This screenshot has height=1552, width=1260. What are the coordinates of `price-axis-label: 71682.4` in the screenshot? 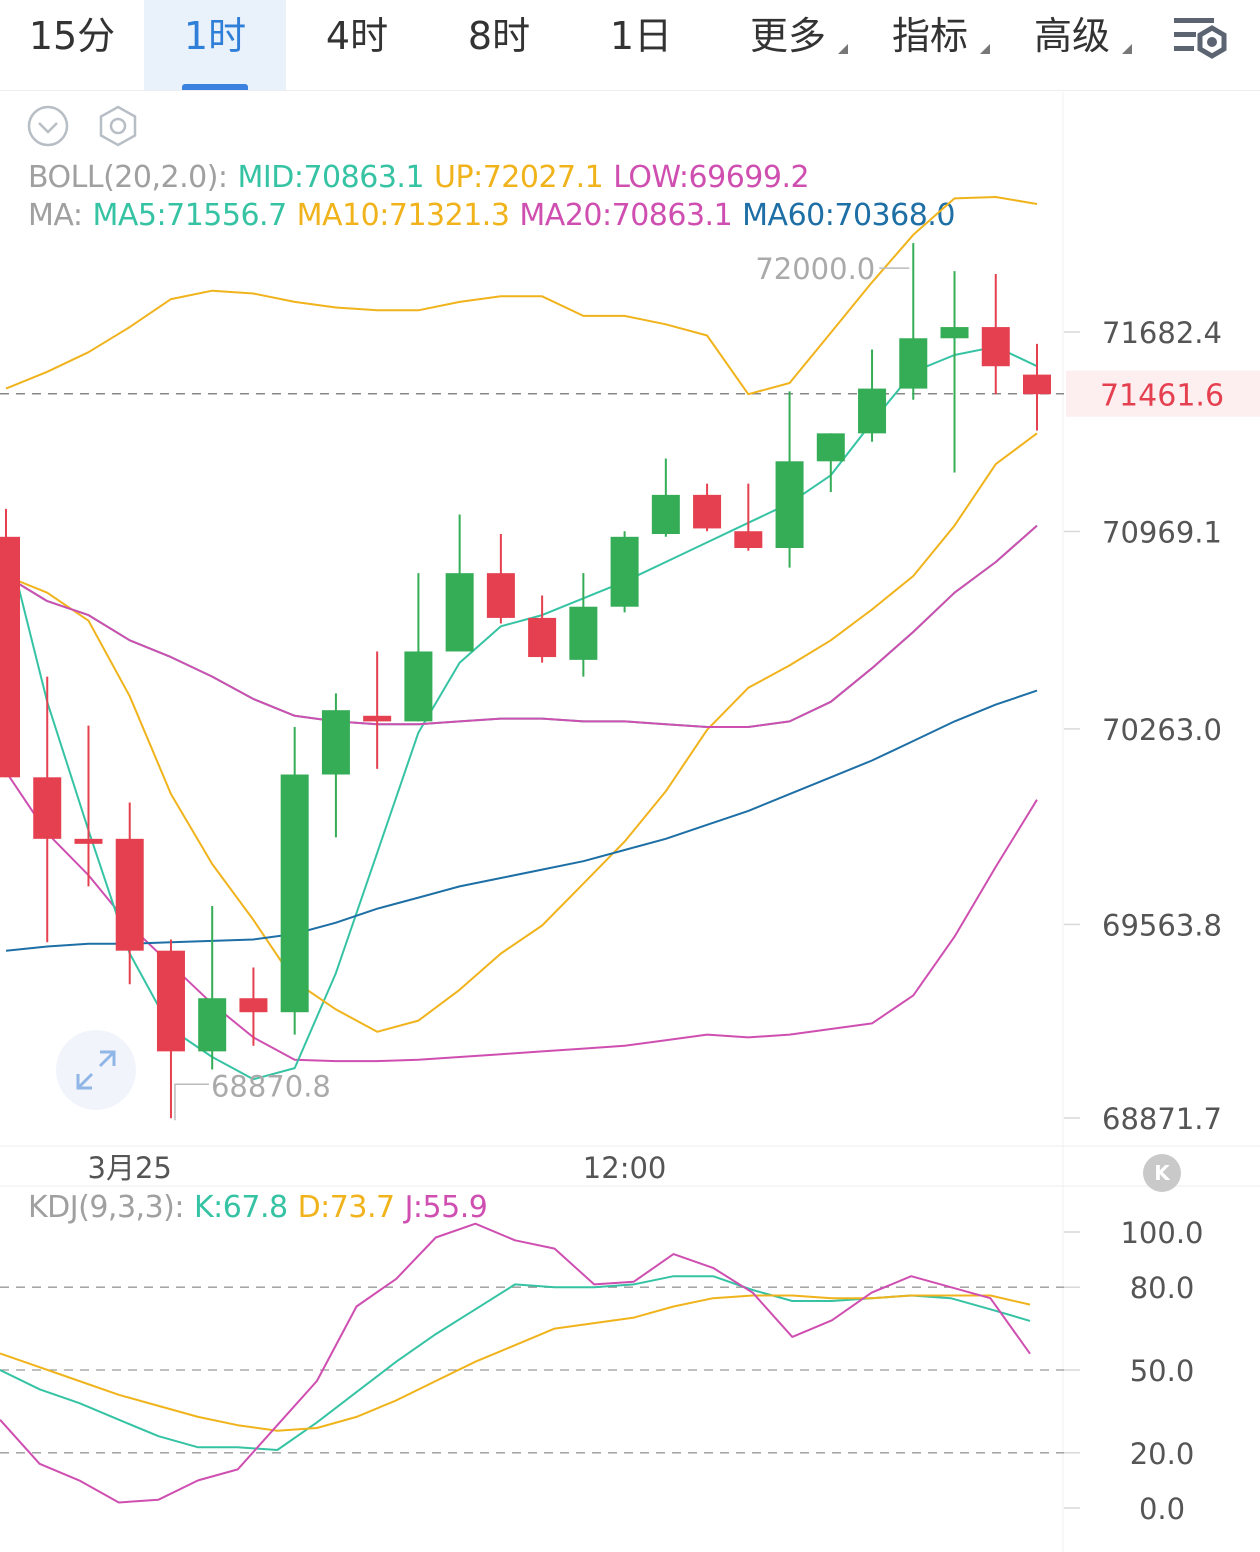 It's located at (1162, 333).